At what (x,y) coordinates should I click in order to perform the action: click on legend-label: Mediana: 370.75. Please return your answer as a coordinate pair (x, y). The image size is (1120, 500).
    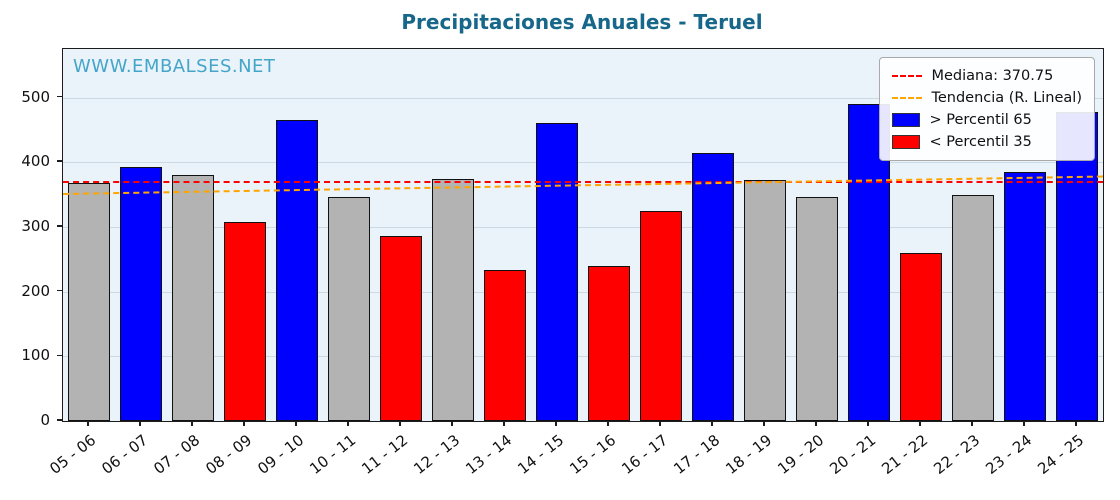
    Looking at the image, I should click on (992, 76).